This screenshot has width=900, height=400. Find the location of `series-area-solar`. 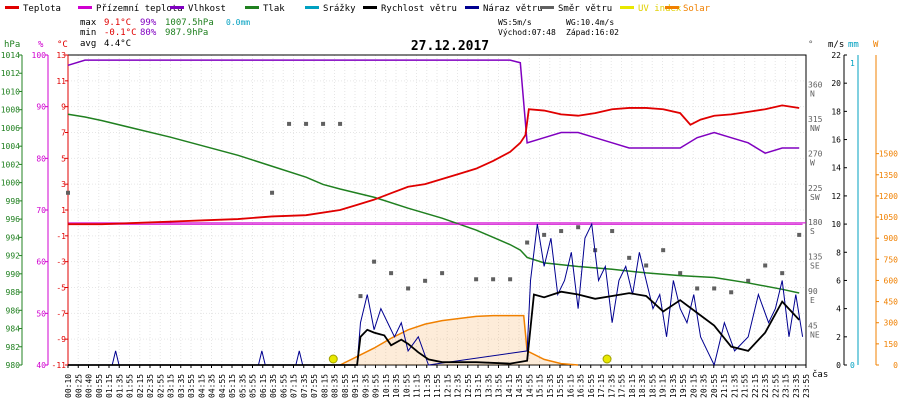

series-area-solar is located at coordinates (459, 340).